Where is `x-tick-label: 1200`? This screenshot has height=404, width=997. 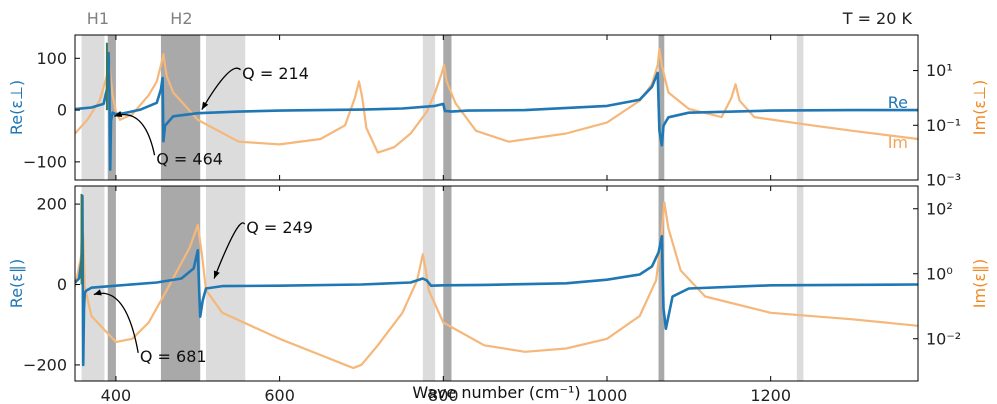
x-tick-label: 1200 is located at coordinates (770, 395).